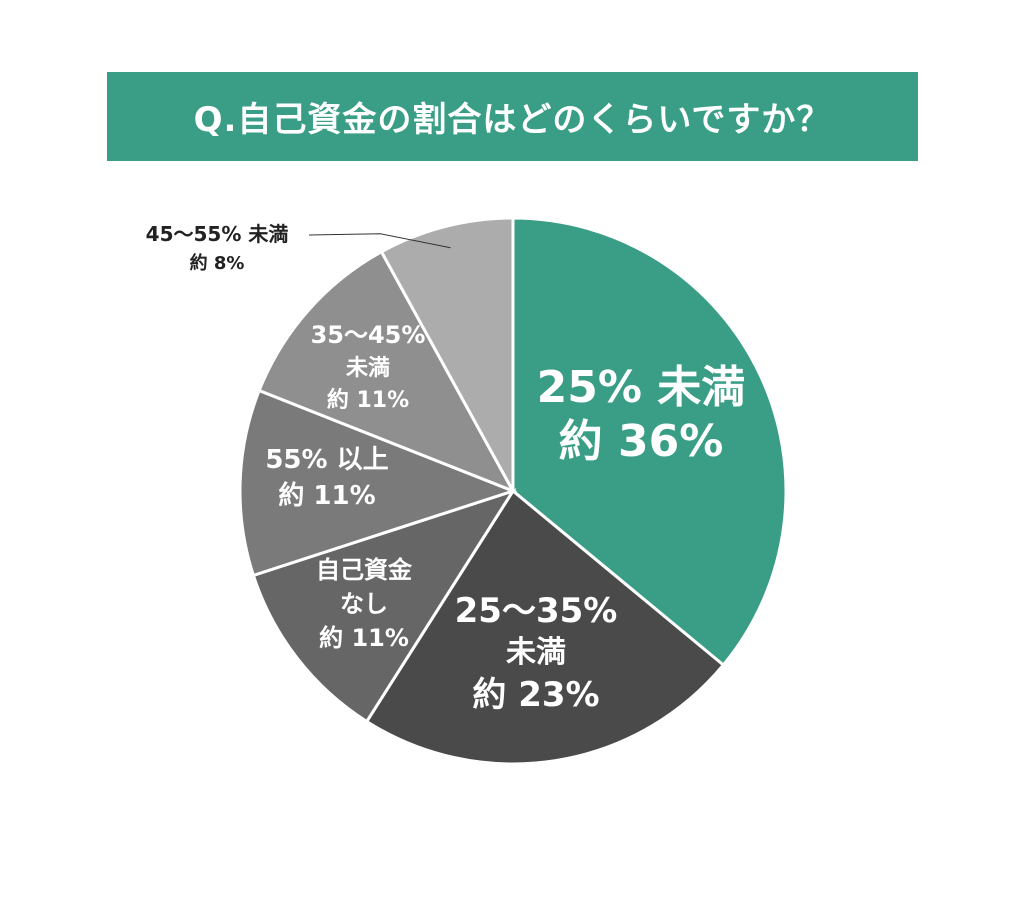 The image size is (1024, 905). Describe the element at coordinates (364, 570) in the screenshot. I see `slice-3-label-1: 自己資金` at that location.